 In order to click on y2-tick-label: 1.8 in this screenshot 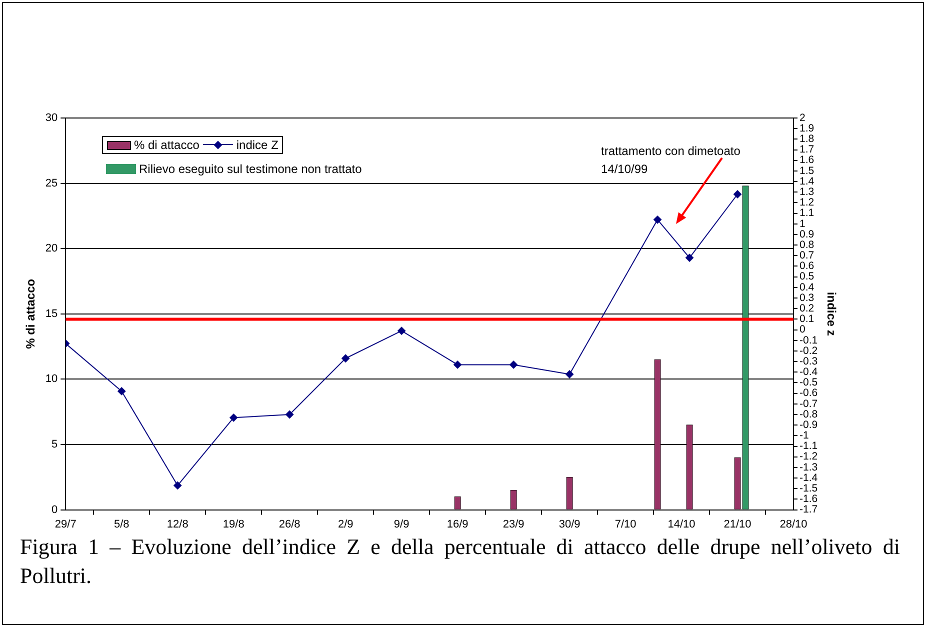, I will do `click(807, 139)`.